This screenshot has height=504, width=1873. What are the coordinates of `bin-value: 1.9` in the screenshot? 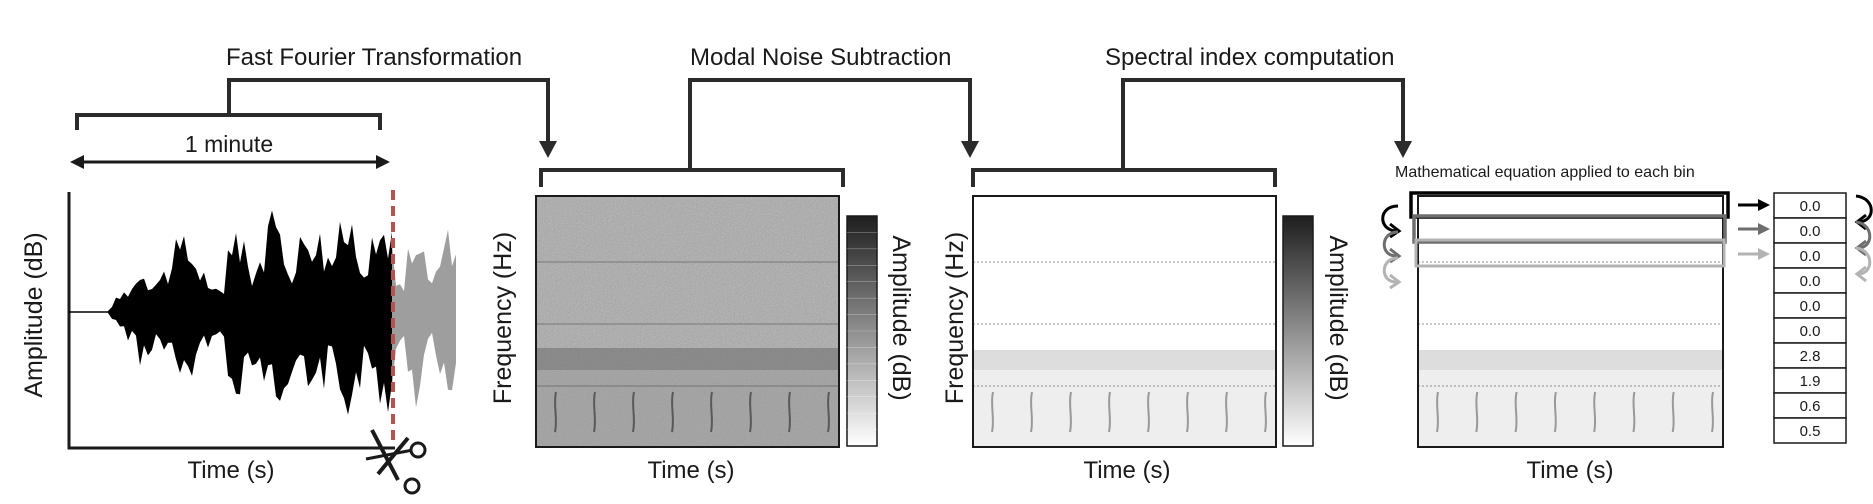 It's located at (1810, 381).